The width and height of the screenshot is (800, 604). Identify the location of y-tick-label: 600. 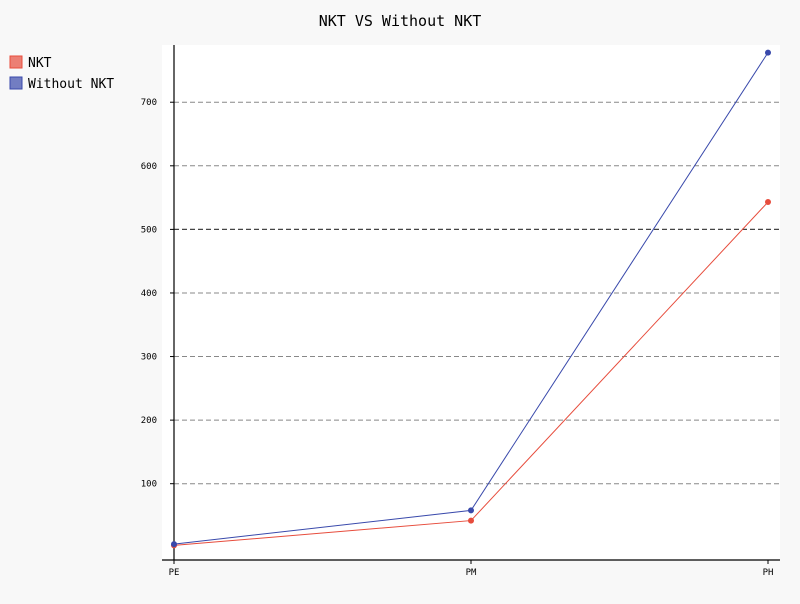
(149, 167).